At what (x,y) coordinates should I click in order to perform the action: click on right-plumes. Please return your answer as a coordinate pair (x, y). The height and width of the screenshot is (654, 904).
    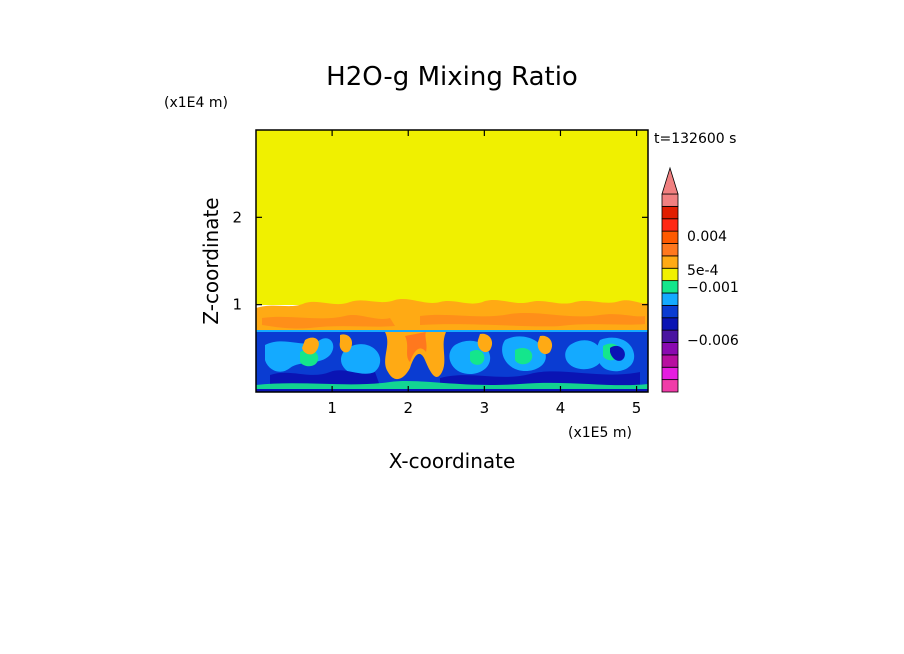
    Looking at the image, I should click on (515, 344).